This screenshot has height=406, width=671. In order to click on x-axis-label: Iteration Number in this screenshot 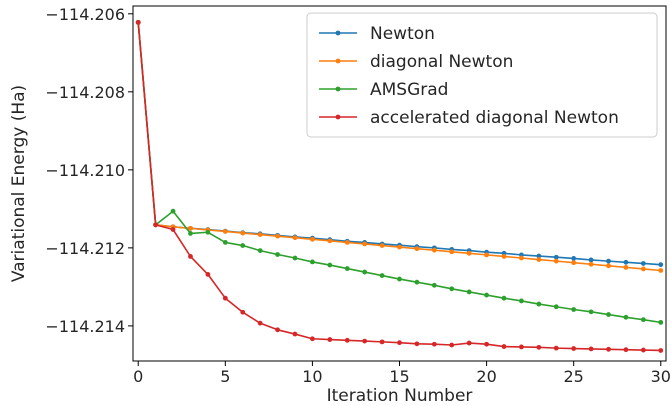, I will do `click(400, 396)`.